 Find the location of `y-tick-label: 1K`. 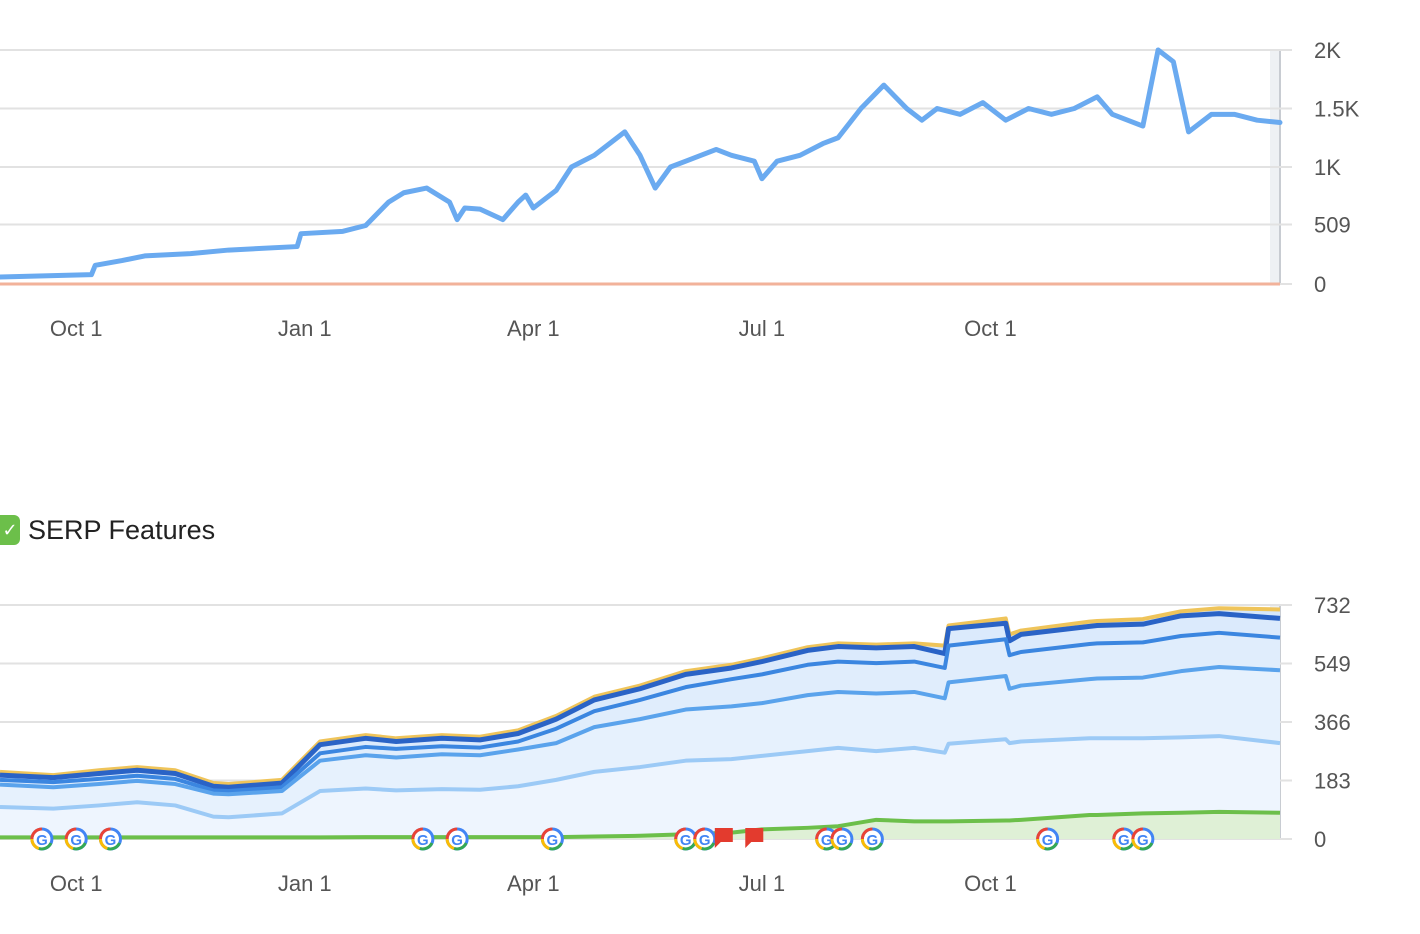

y-tick-label: 1K is located at coordinates (1327, 167).